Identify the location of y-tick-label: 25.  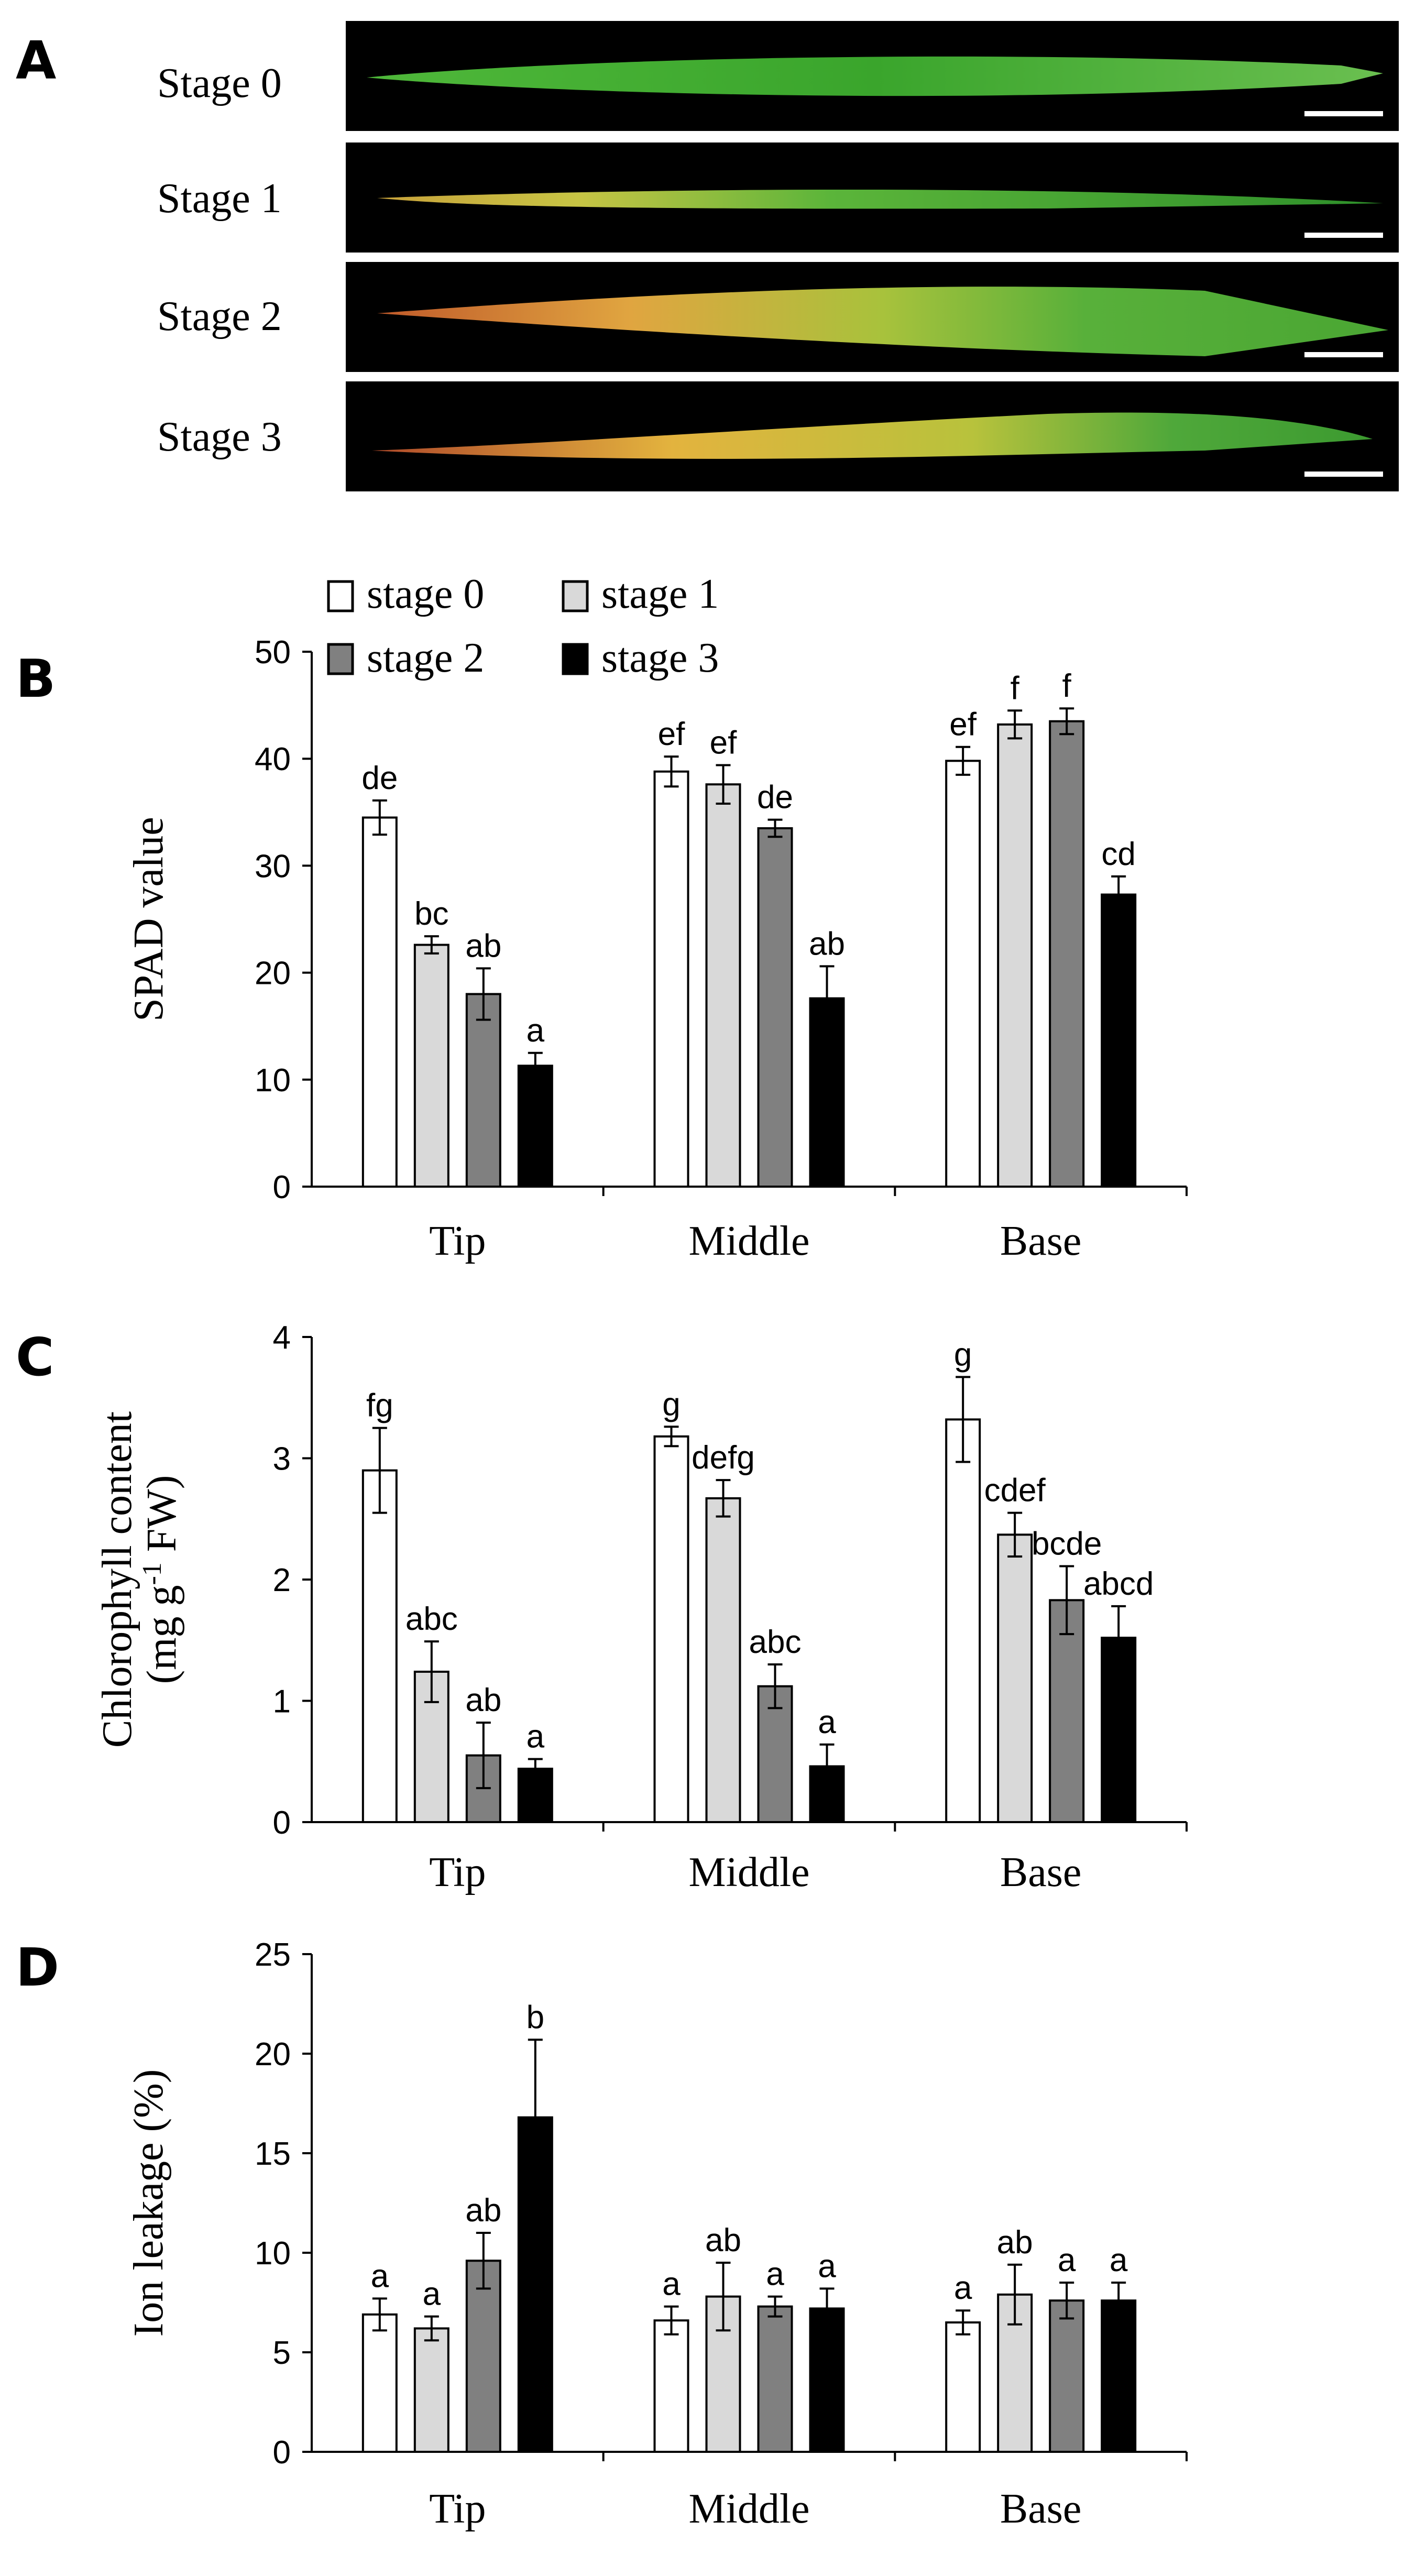
(273, 1955).